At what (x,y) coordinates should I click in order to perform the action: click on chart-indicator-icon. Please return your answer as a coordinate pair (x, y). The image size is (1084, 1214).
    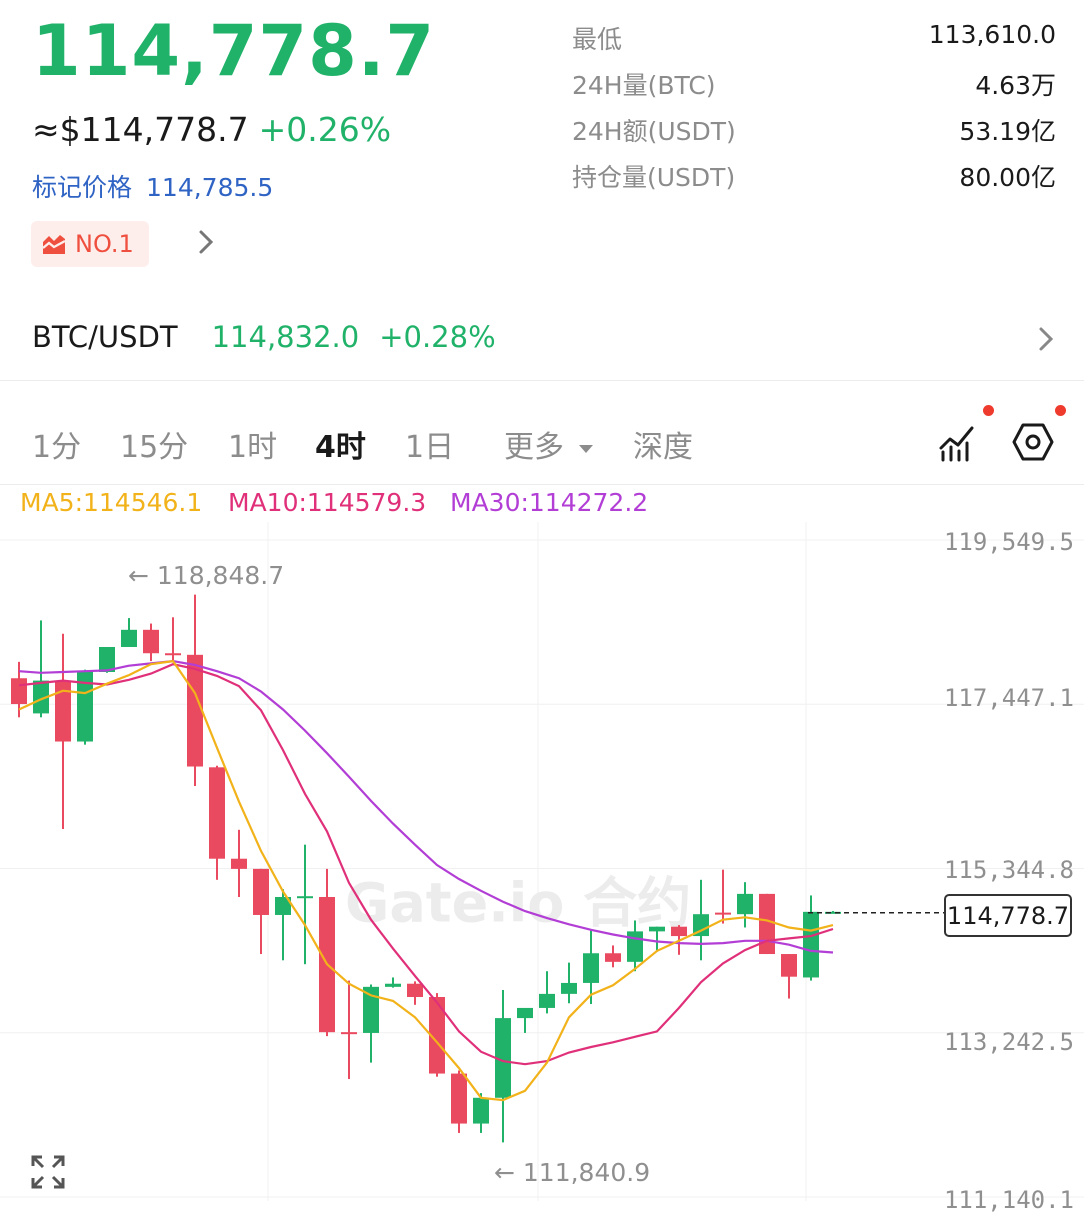
    Looking at the image, I should click on (958, 444).